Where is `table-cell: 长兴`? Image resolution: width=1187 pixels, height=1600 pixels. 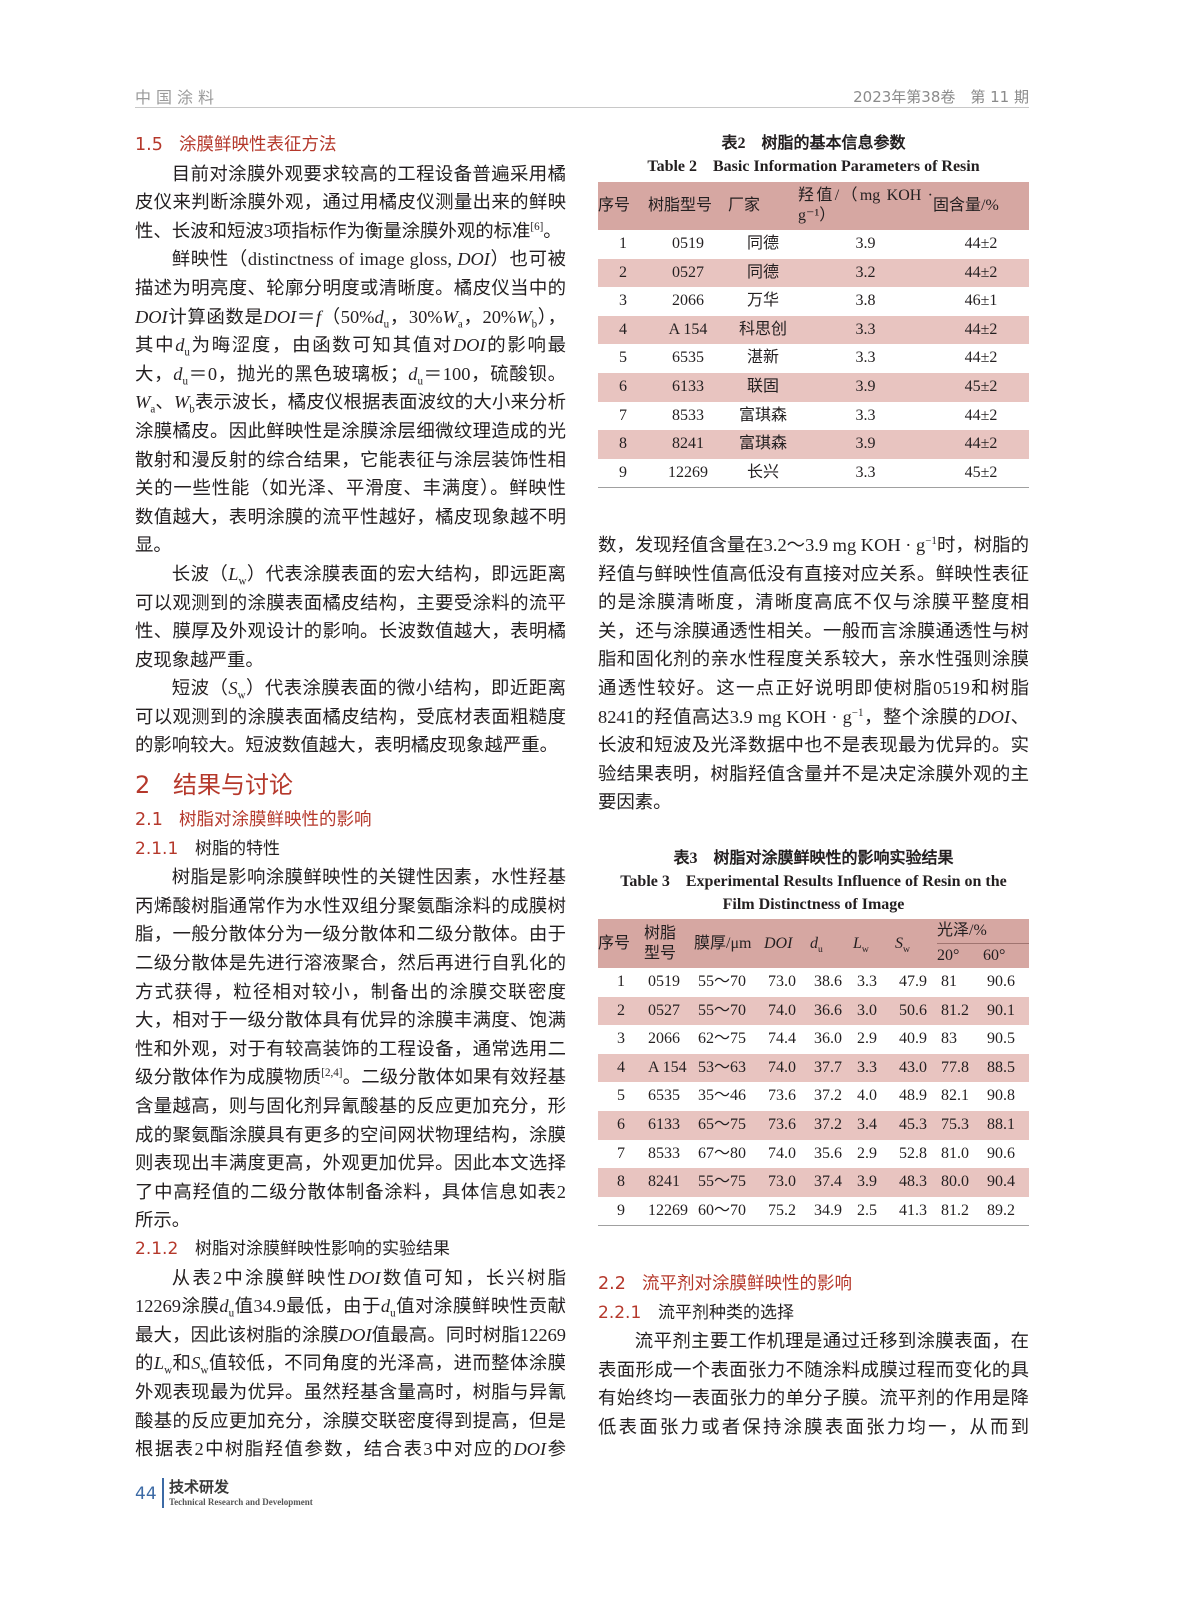
table-cell: 长兴 is located at coordinates (763, 473).